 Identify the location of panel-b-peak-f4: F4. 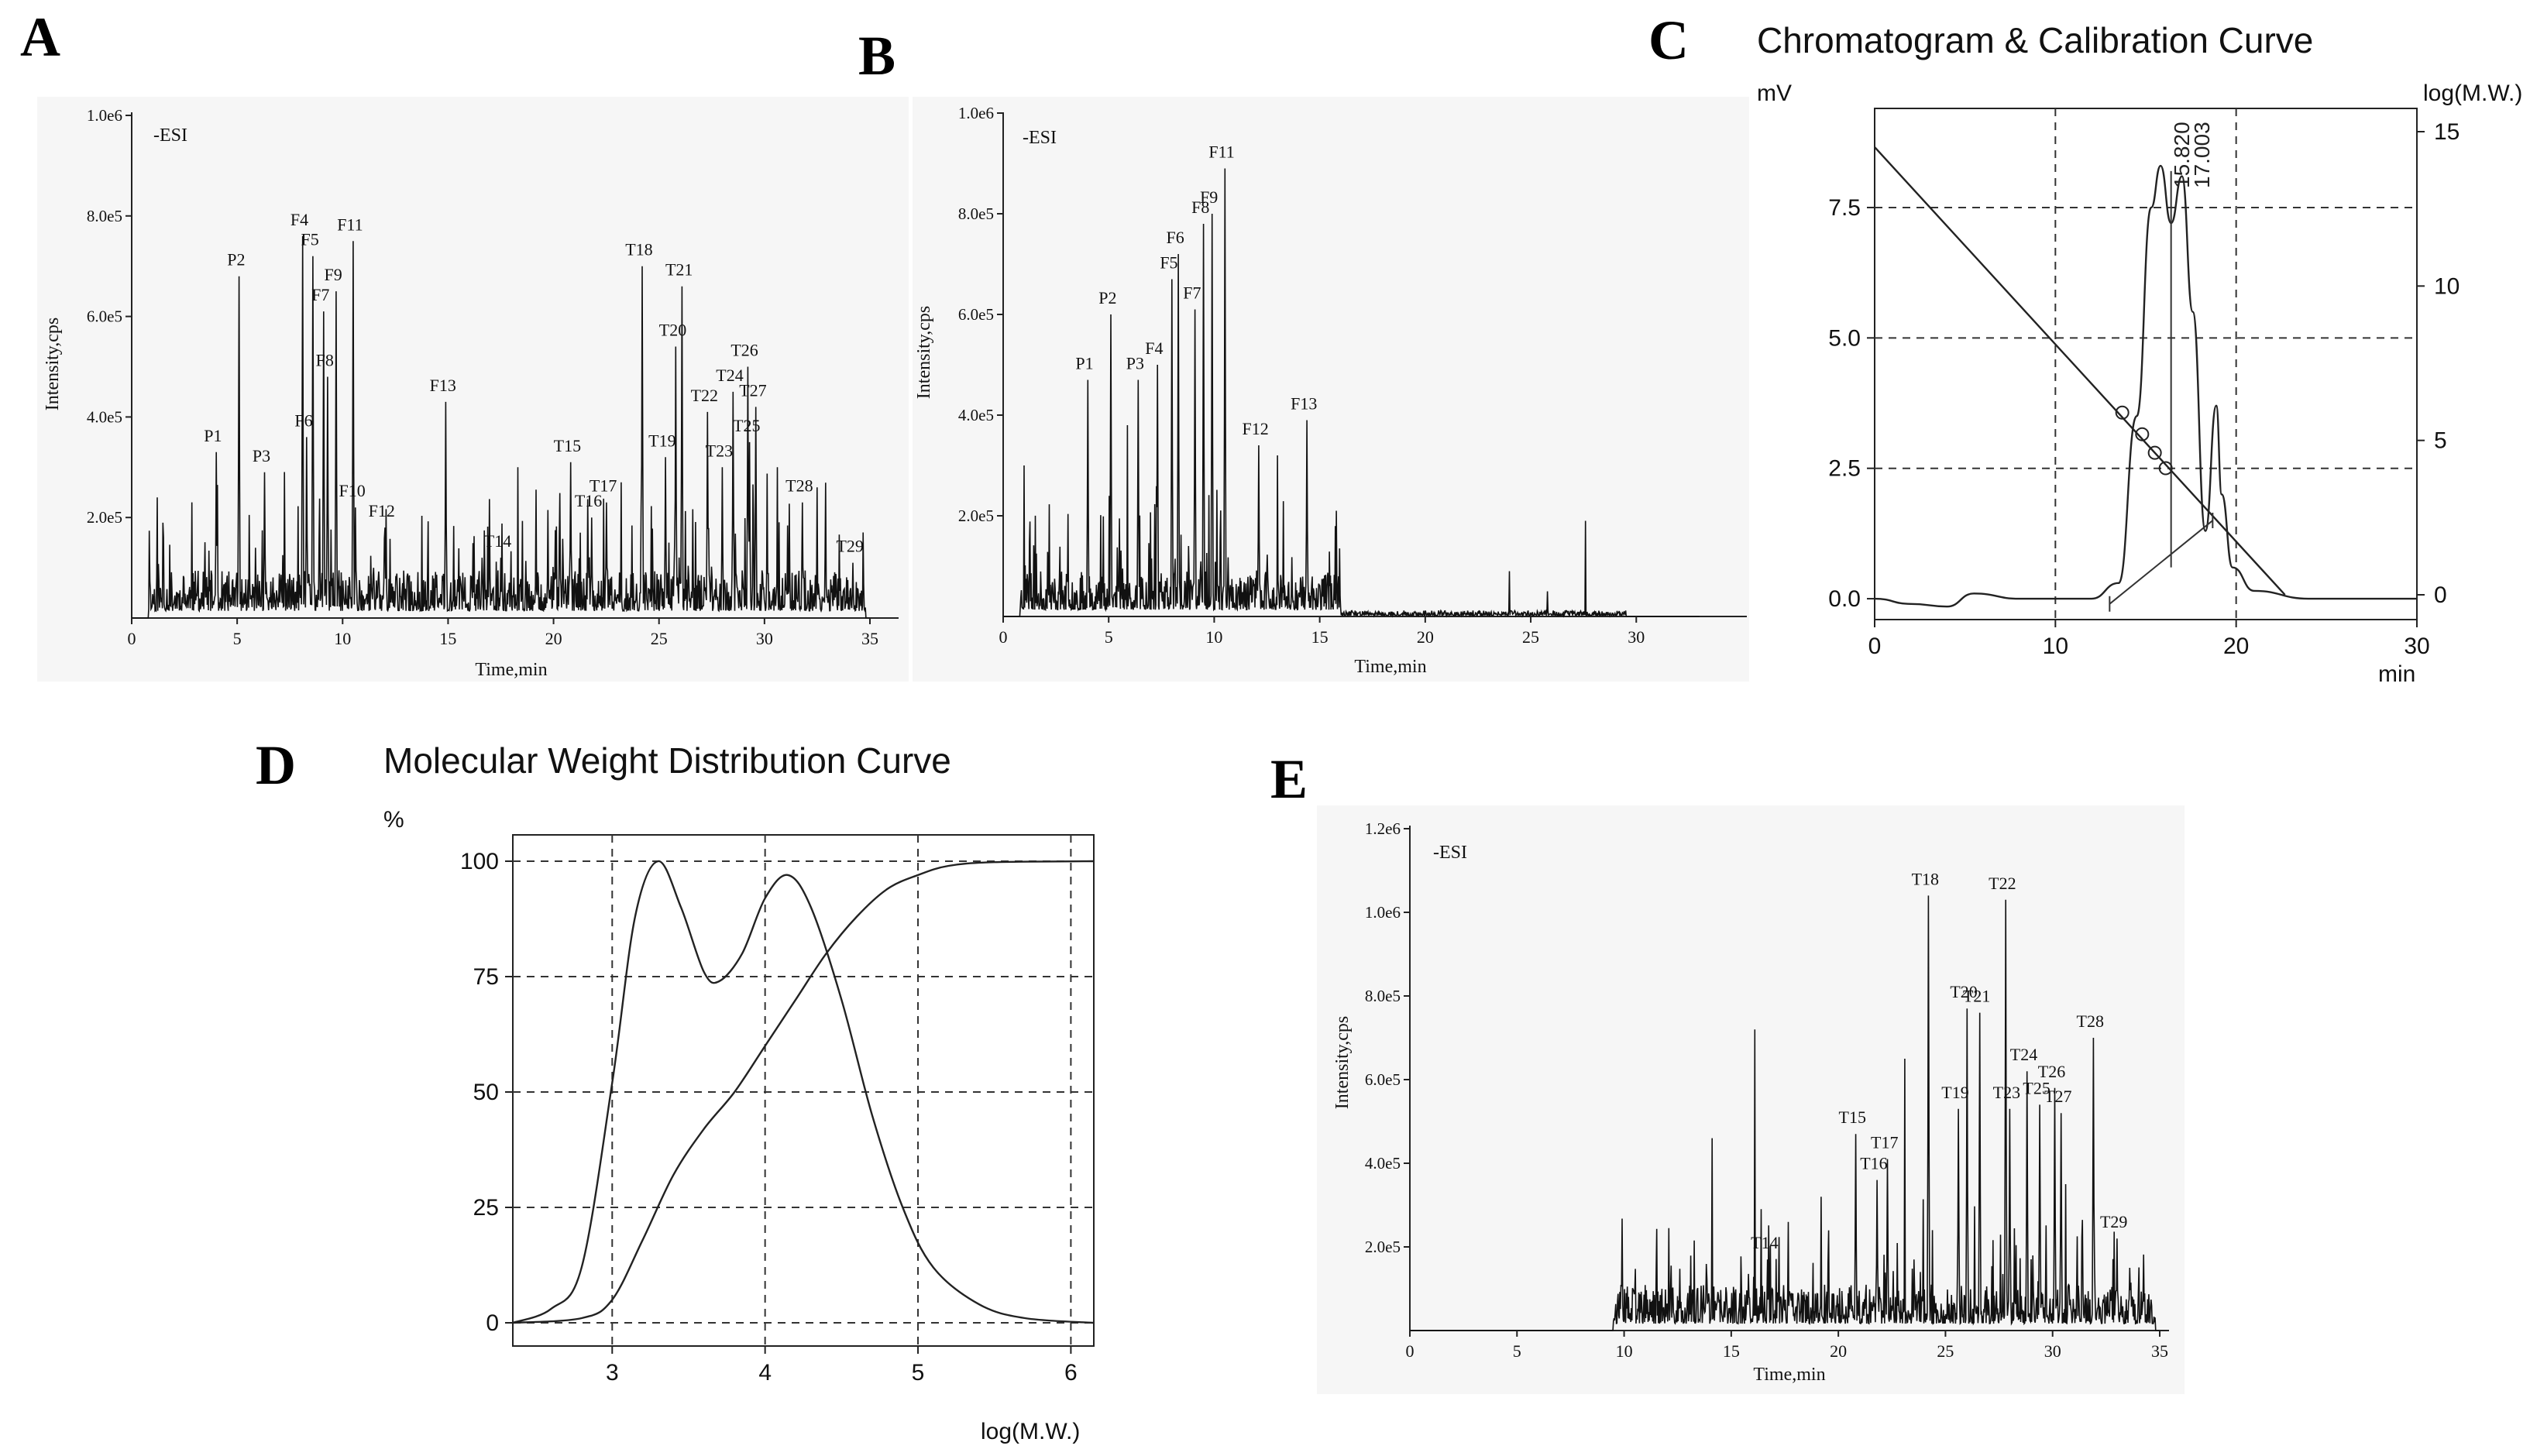
(1154, 348).